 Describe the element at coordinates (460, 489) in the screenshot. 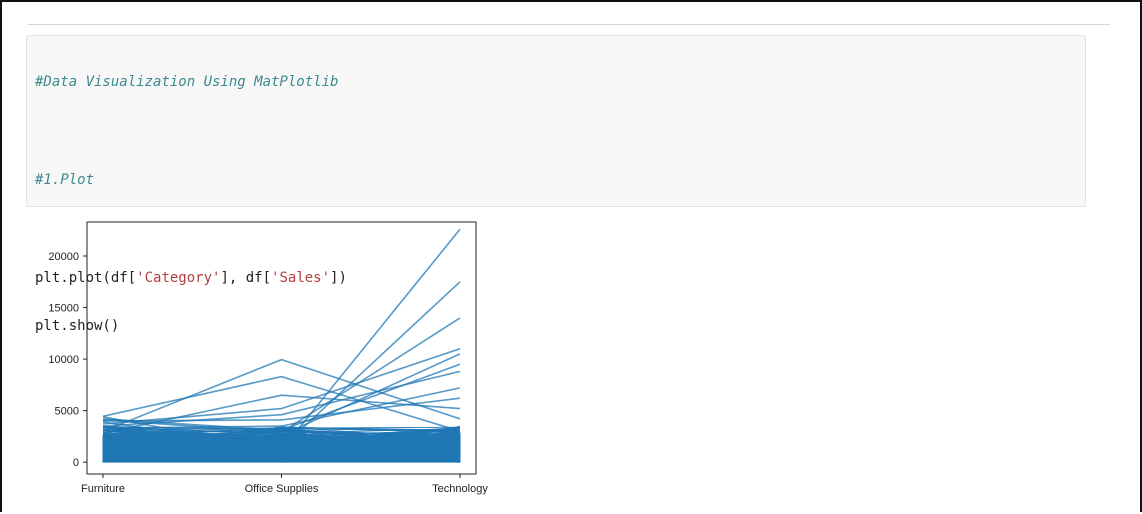

I see `x-tick-label: Technology` at that location.